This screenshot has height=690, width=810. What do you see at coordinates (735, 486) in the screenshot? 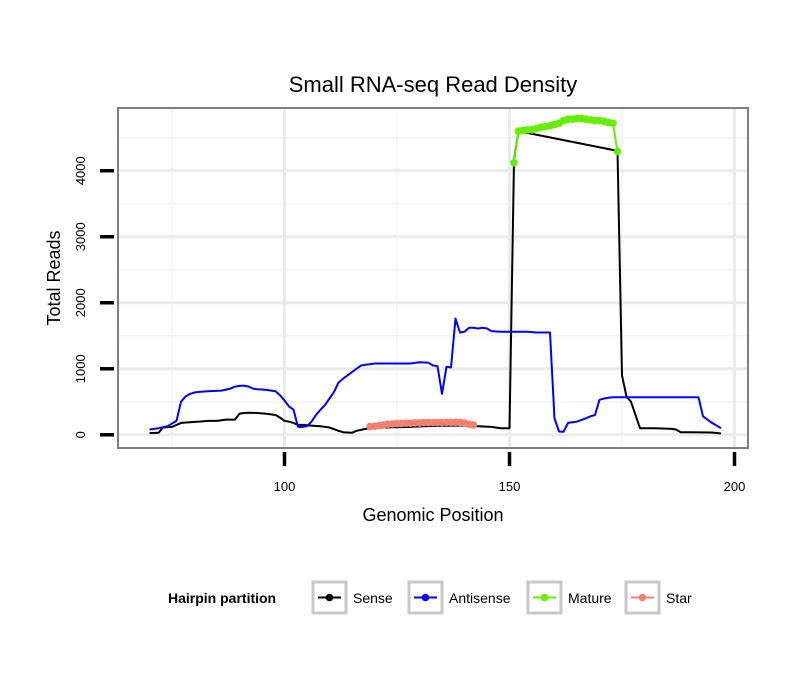
I see `x-tick-label: 200` at bounding box center [735, 486].